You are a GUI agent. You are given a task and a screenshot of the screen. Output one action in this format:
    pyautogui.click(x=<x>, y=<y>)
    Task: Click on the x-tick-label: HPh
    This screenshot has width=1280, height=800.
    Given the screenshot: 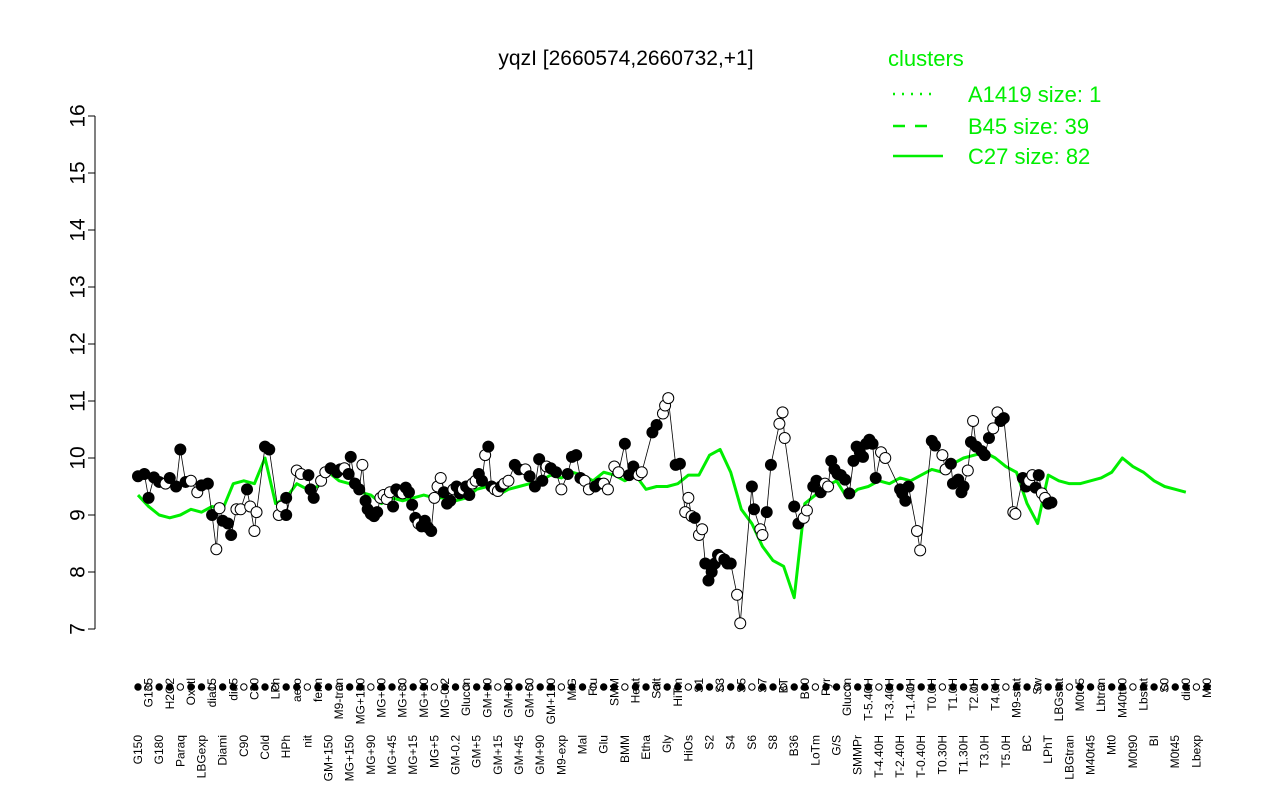 What is the action you would take?
    pyautogui.click(x=286, y=746)
    